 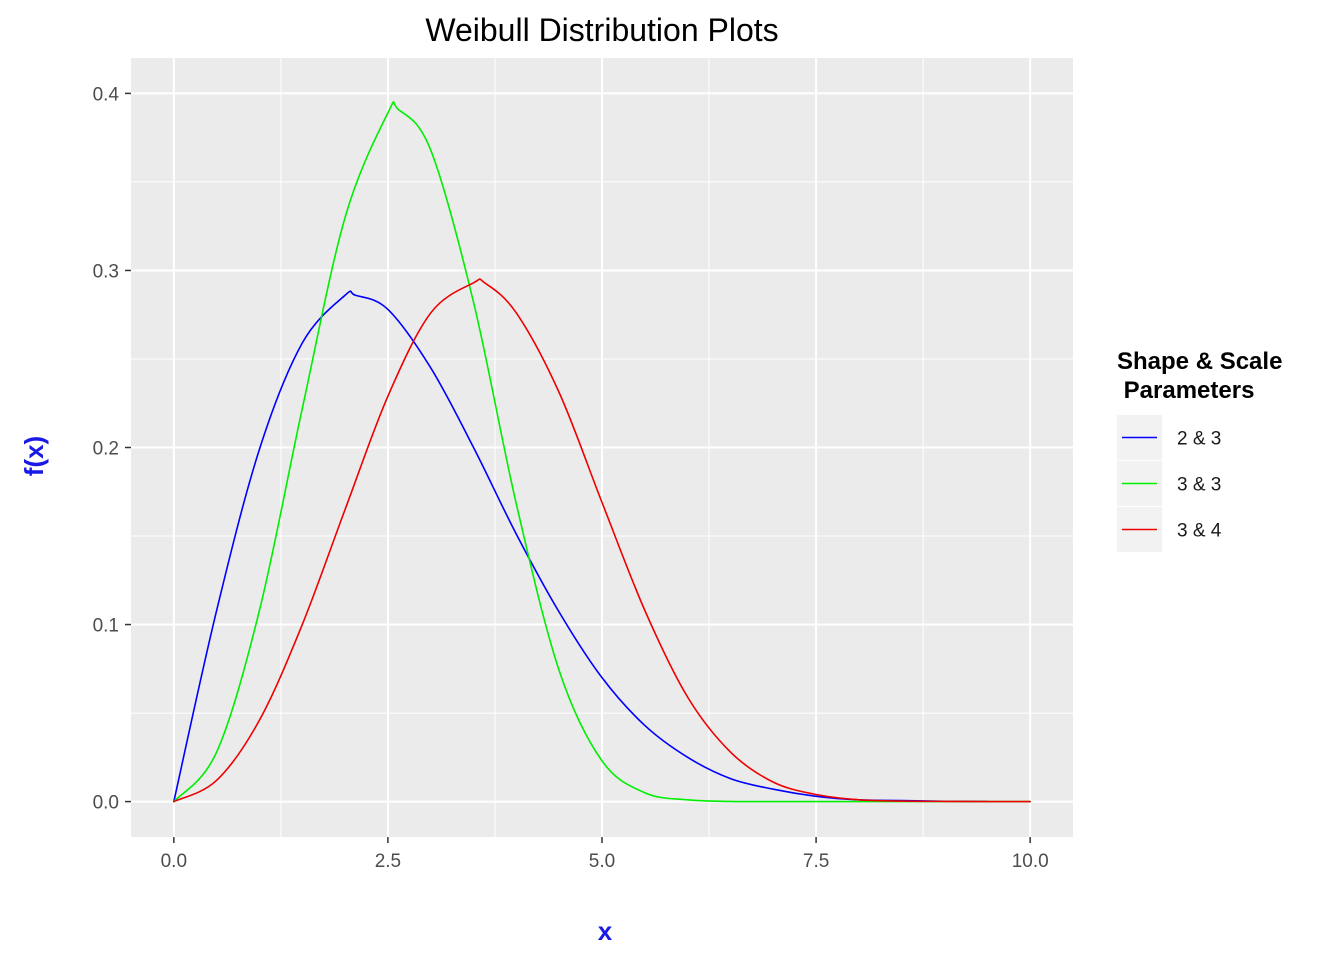 What do you see at coordinates (388, 861) in the screenshot?
I see `x-tick-label: 2.5` at bounding box center [388, 861].